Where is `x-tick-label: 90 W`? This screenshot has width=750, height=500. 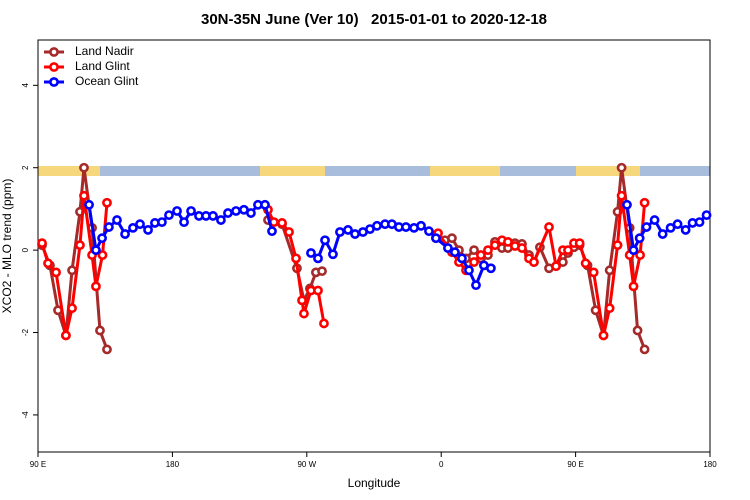
x-tick-label: 90 W is located at coordinates (306, 464).